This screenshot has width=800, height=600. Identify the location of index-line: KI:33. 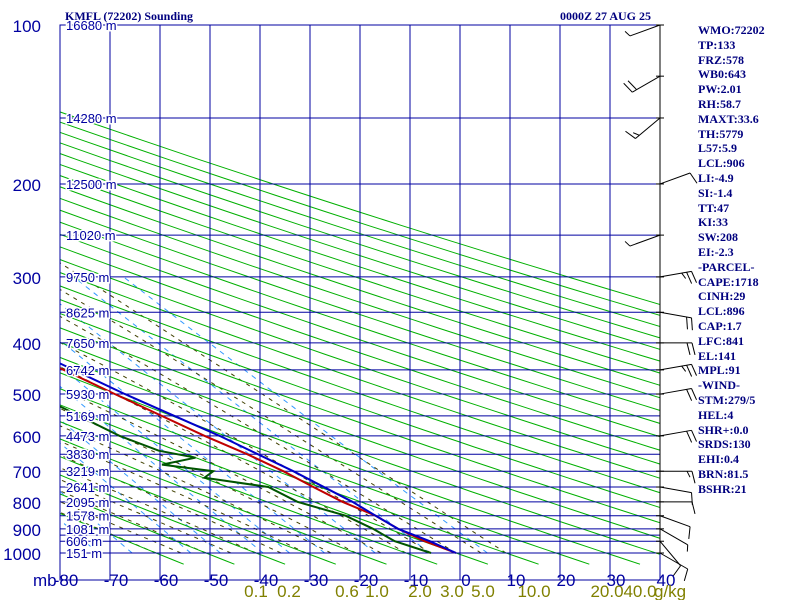
(713, 222).